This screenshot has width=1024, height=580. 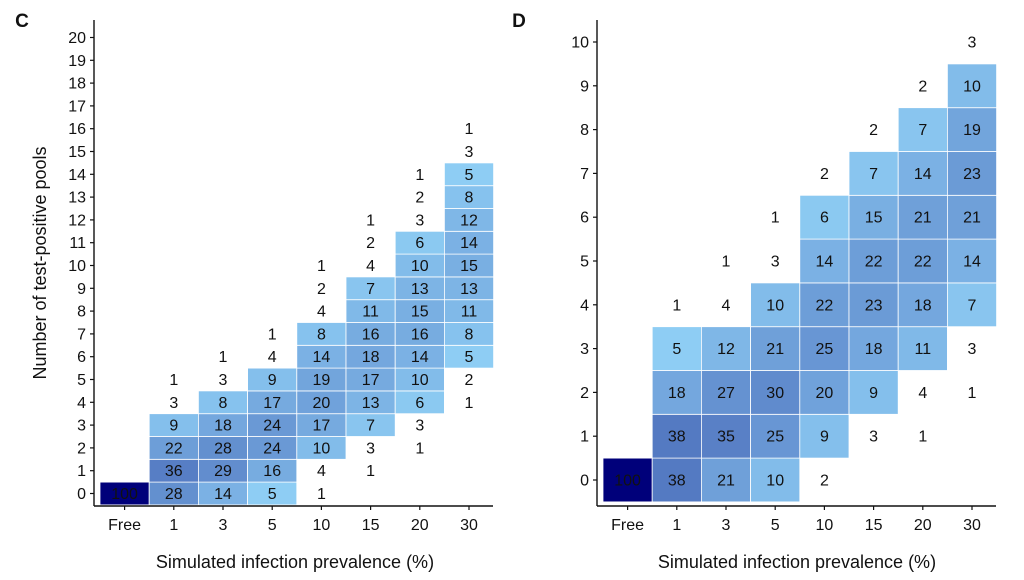 What do you see at coordinates (825, 525) in the screenshot?
I see `x-tick-label: 10` at bounding box center [825, 525].